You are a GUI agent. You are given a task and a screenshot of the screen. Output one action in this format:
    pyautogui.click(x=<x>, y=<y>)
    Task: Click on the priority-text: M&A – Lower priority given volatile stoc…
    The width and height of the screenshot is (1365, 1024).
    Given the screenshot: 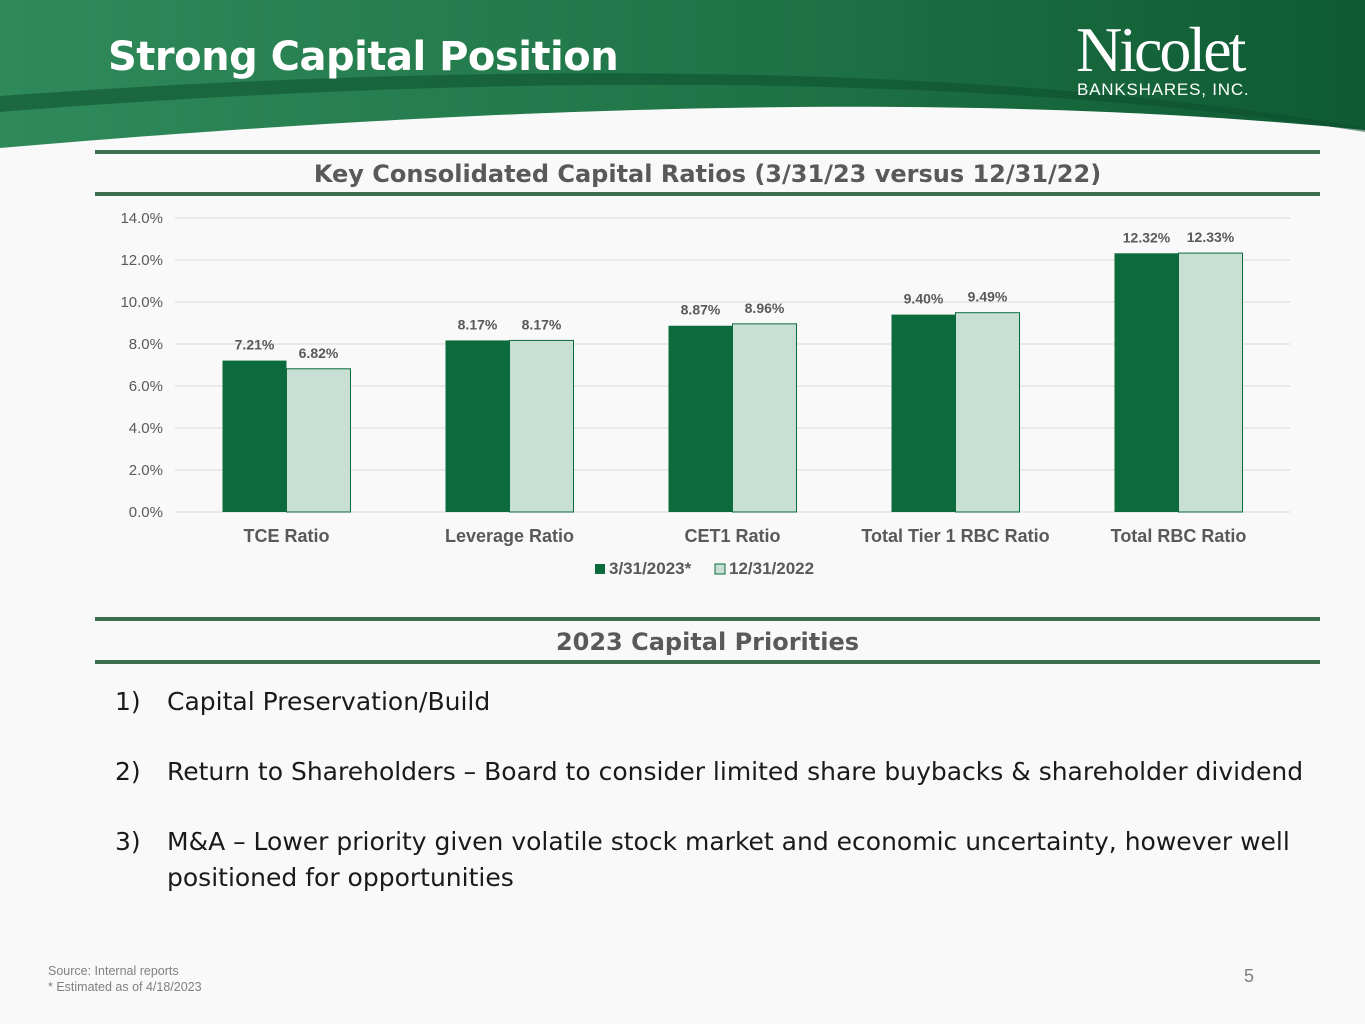 What is the action you would take?
    pyautogui.click(x=728, y=859)
    